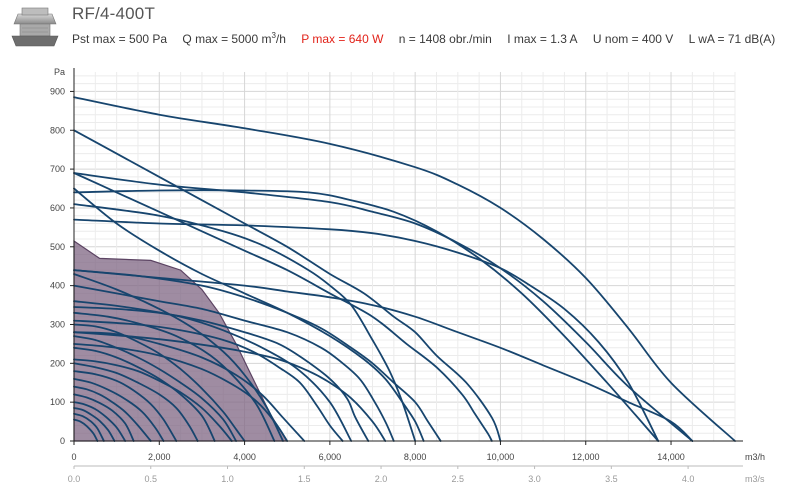 Image resolution: width=786 pixels, height=503 pixels. Describe the element at coordinates (227, 39) in the screenshot. I see `q-max-prefix: Q max = 5000 m` at that location.